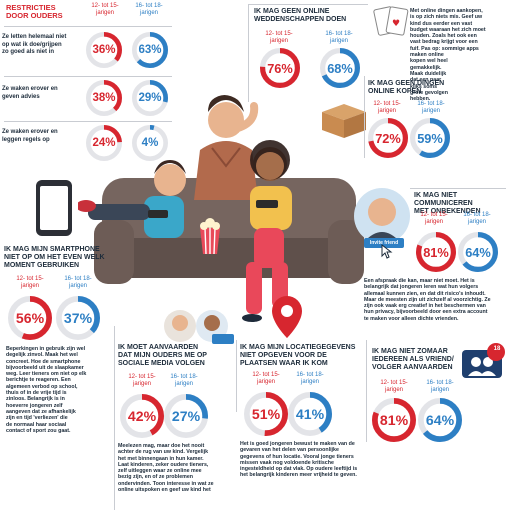 This screenshot has height=513, width=509. I want to click on age-badge: 18, so click(497, 349).